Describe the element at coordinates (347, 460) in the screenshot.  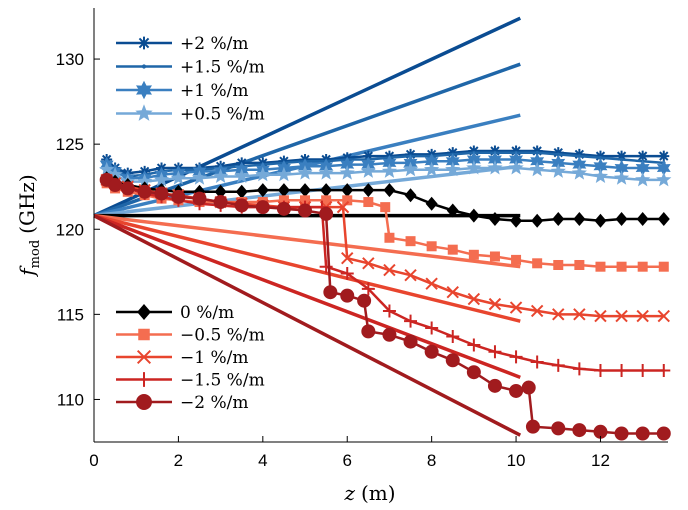
I see `x-tick-label: 6` at that location.